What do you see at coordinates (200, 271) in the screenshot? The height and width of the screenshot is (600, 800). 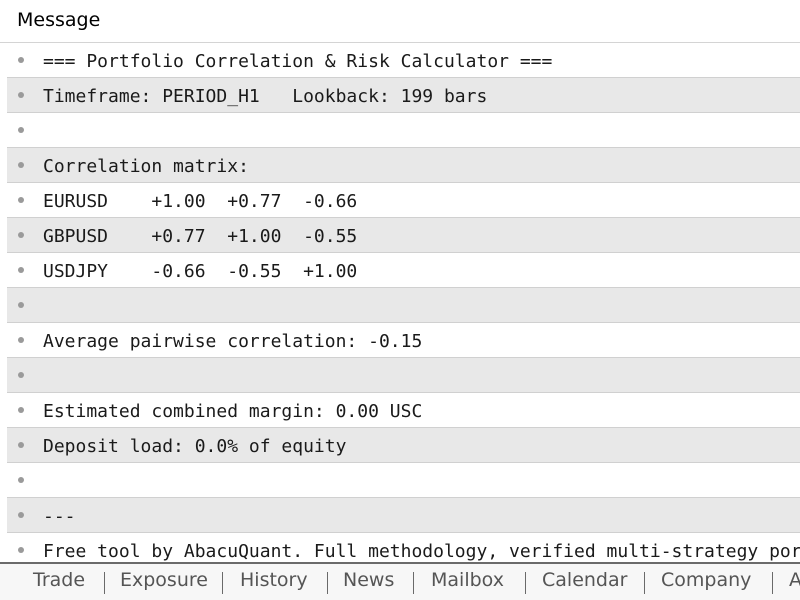 I see `log-message: USDJPY -0.66 -0.55 +1.00` at bounding box center [200, 271].